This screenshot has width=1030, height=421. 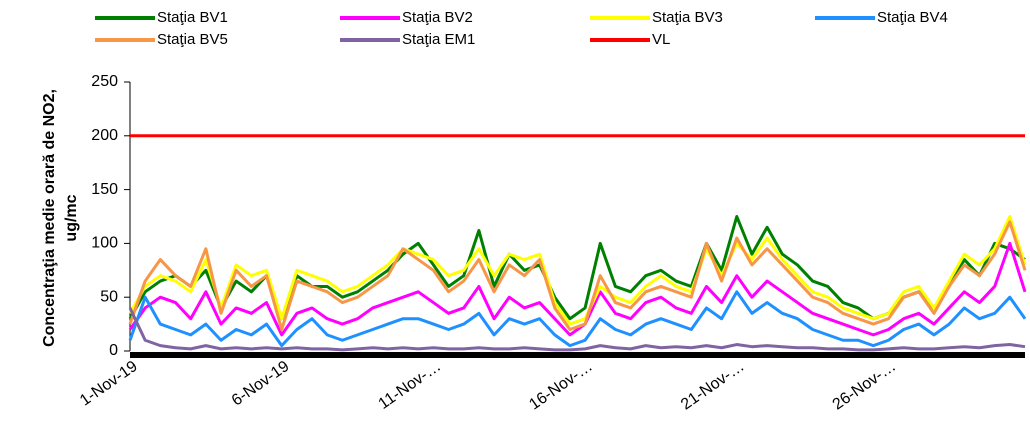 What do you see at coordinates (104, 81) in the screenshot?
I see `y-tick-label: 250` at bounding box center [104, 81].